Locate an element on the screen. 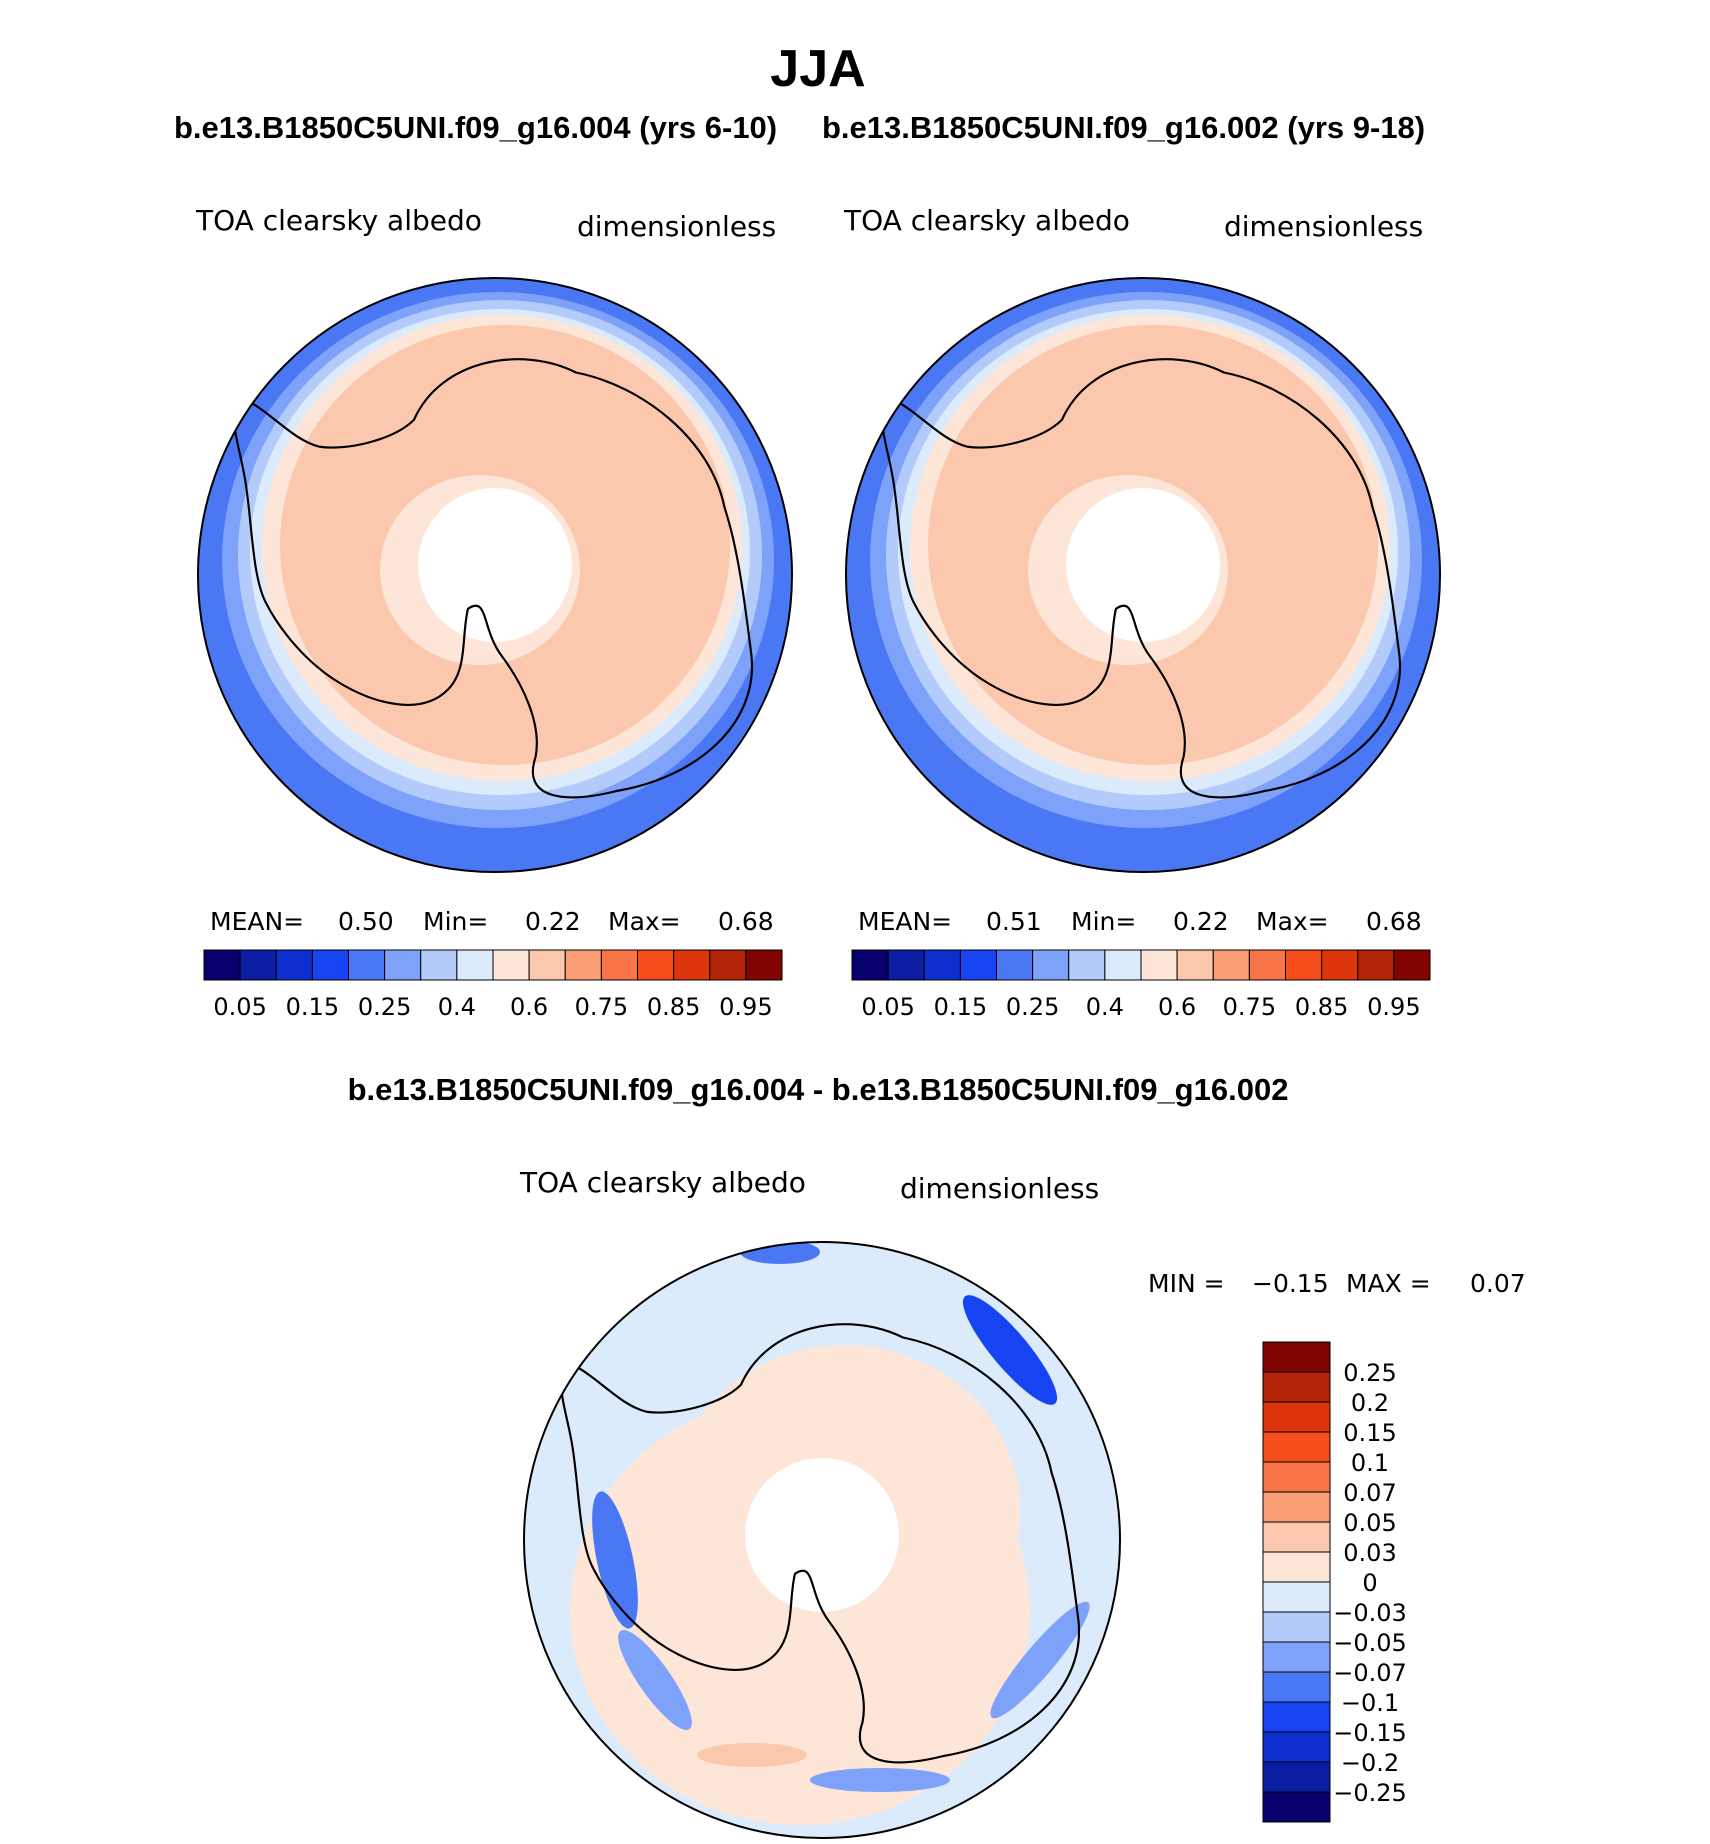 Image resolution: width=1710 pixels, height=1844 pixels. colorbar-tick-label: −0.2 is located at coordinates (1370, 1763).